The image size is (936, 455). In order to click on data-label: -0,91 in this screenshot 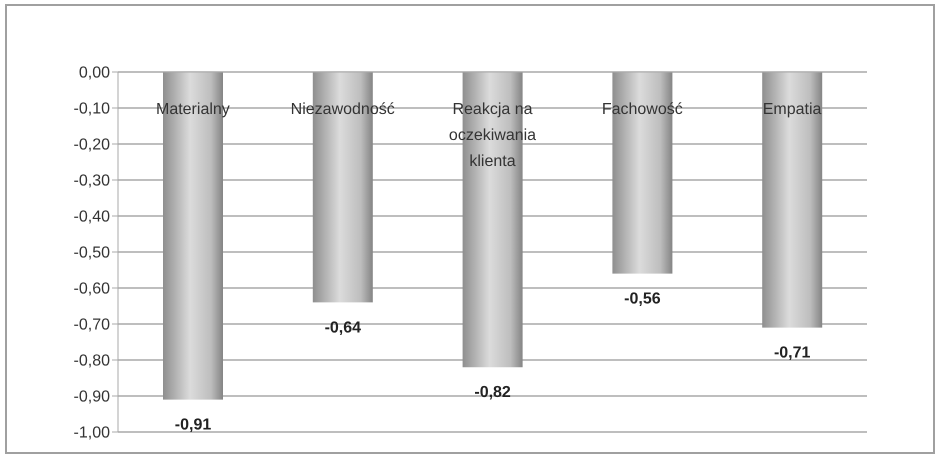, I will do `click(193, 425)`.